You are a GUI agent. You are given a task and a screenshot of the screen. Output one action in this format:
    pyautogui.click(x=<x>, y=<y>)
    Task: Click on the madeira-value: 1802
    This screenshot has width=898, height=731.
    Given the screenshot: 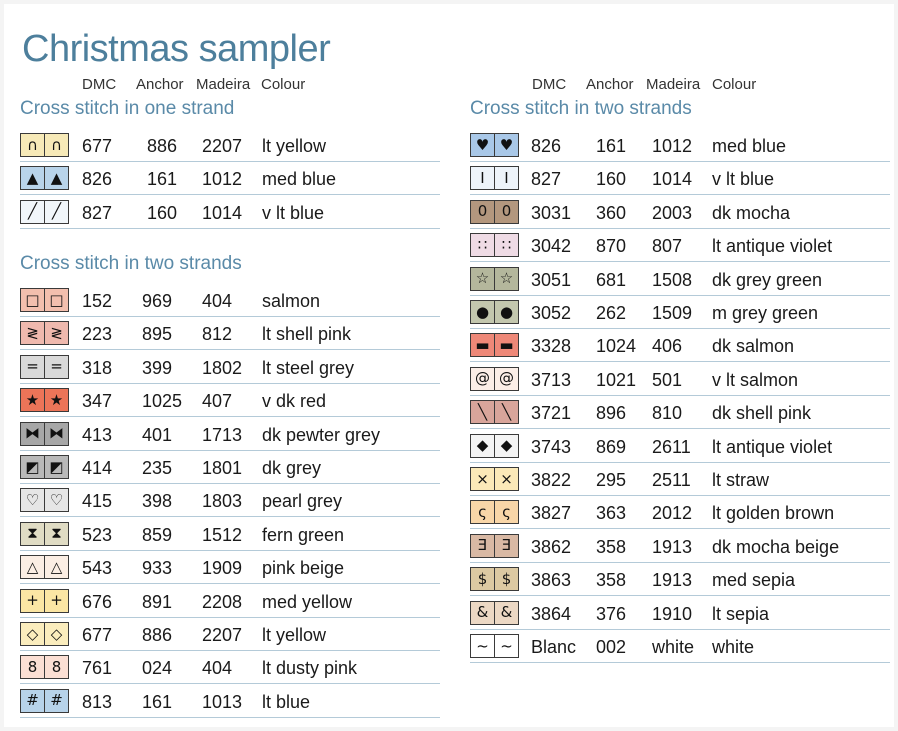 What is the action you would take?
    pyautogui.click(x=222, y=367)
    